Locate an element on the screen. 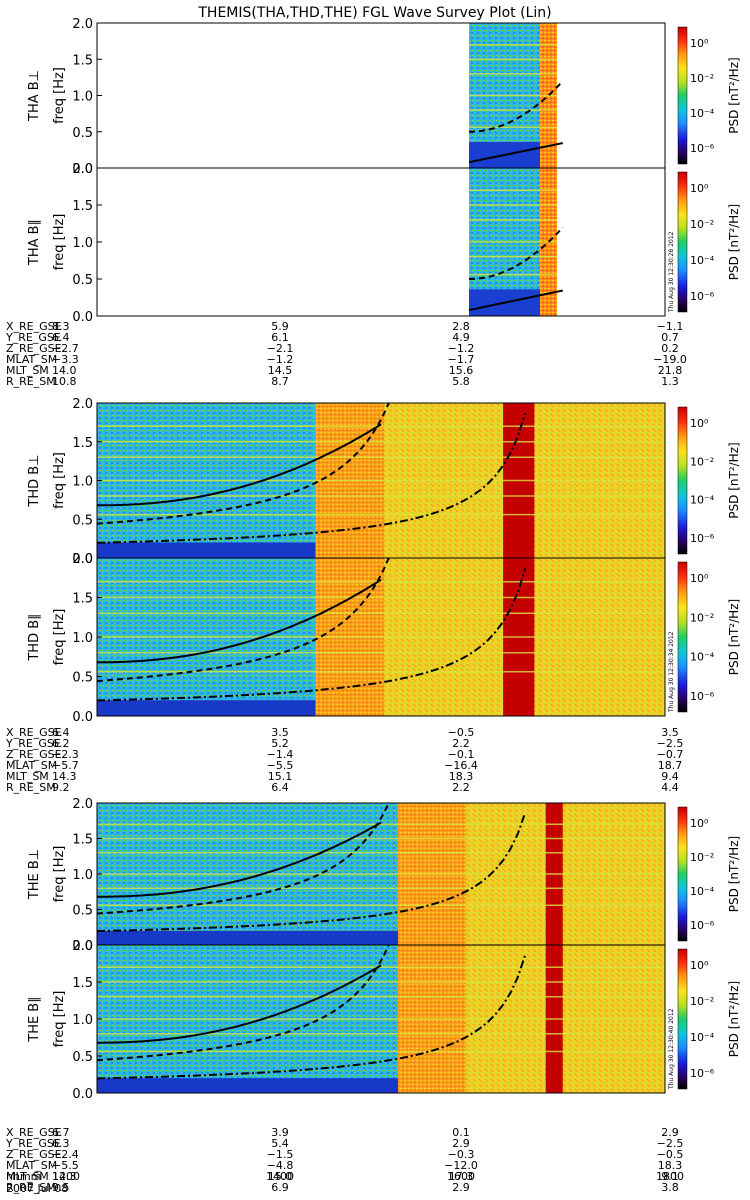 This screenshot has width=750, height=1200. ephemeris-value: 18.3 is located at coordinates (670, 1165).